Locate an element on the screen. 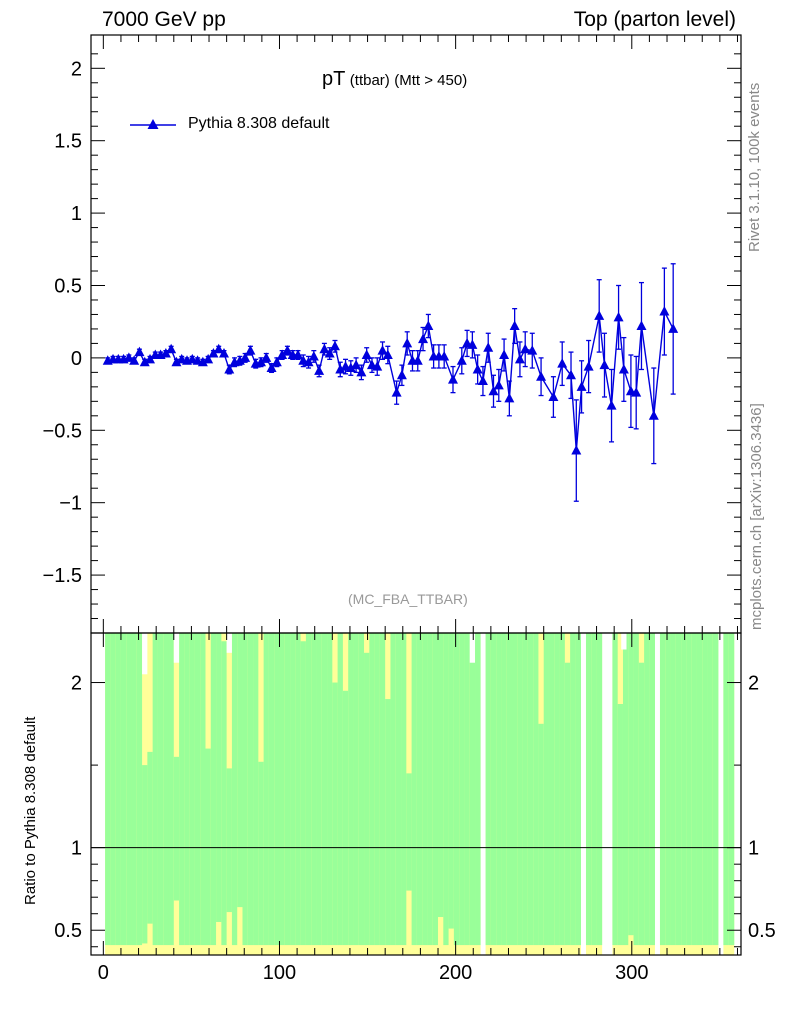 Image resolution: width=786 pixels, height=1024 pixels. ratio-y-tick-label-left: 0.5 is located at coordinates (68, 931).